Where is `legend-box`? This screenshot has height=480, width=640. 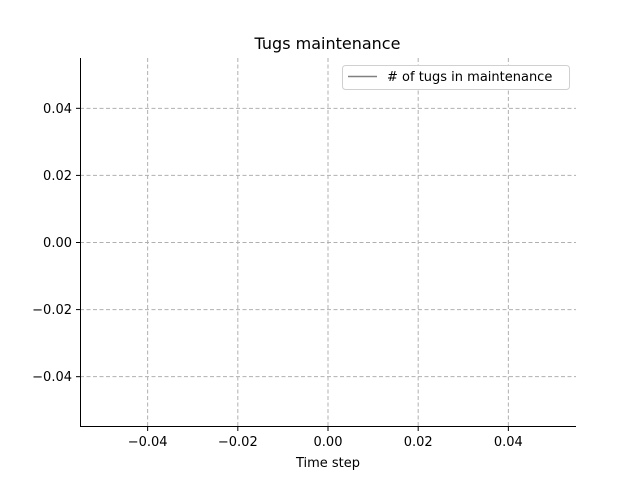 legend-box is located at coordinates (456, 77).